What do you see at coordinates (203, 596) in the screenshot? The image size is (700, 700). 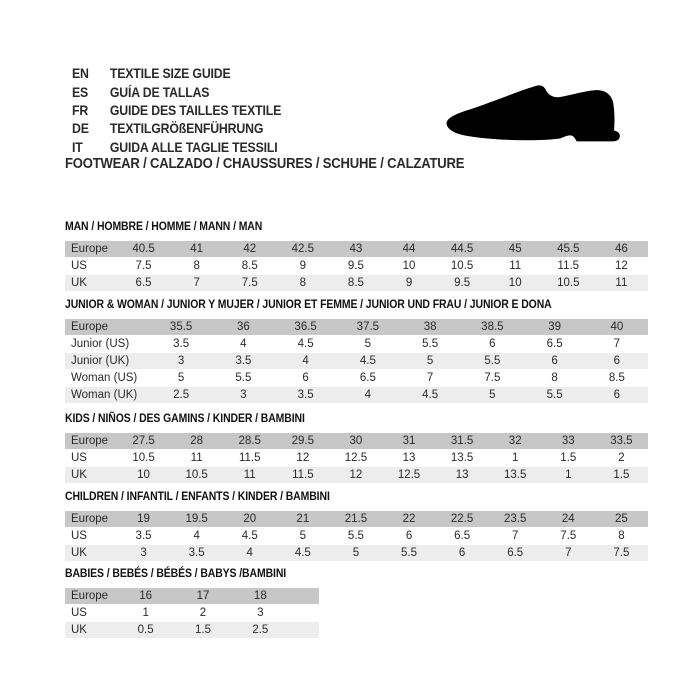 I see `size-value: 17` at bounding box center [203, 596].